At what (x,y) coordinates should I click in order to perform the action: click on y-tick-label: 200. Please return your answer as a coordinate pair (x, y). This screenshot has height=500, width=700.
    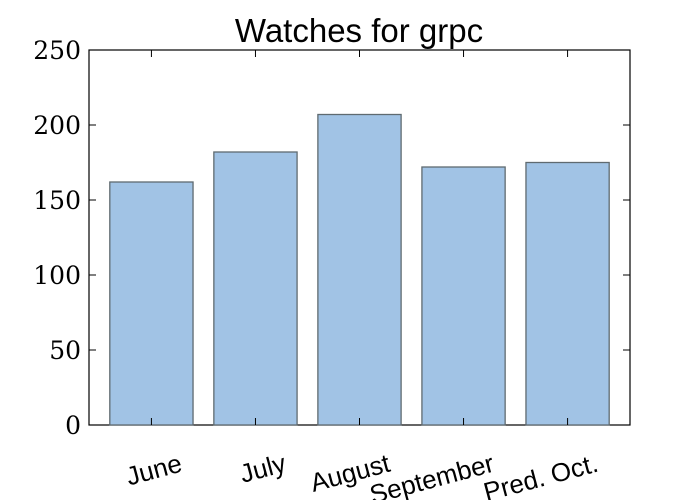
    Looking at the image, I should click on (57, 125).